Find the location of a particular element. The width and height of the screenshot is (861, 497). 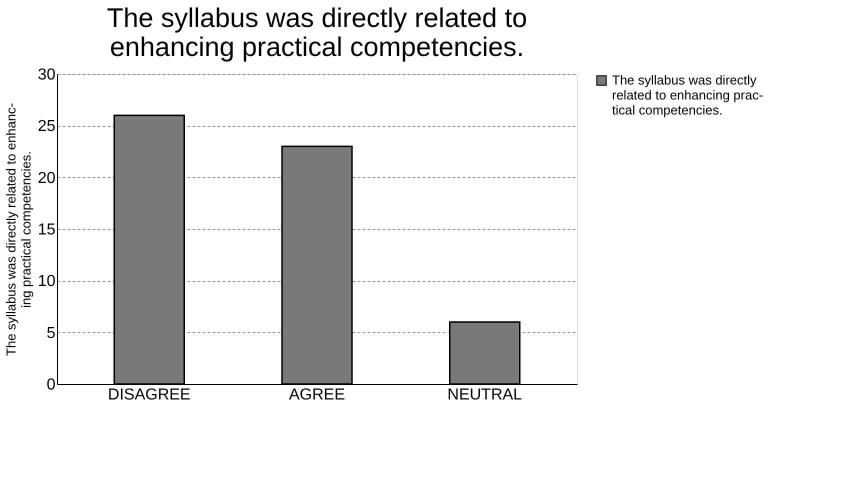

x-tick-label: AGREE is located at coordinates (317, 395).